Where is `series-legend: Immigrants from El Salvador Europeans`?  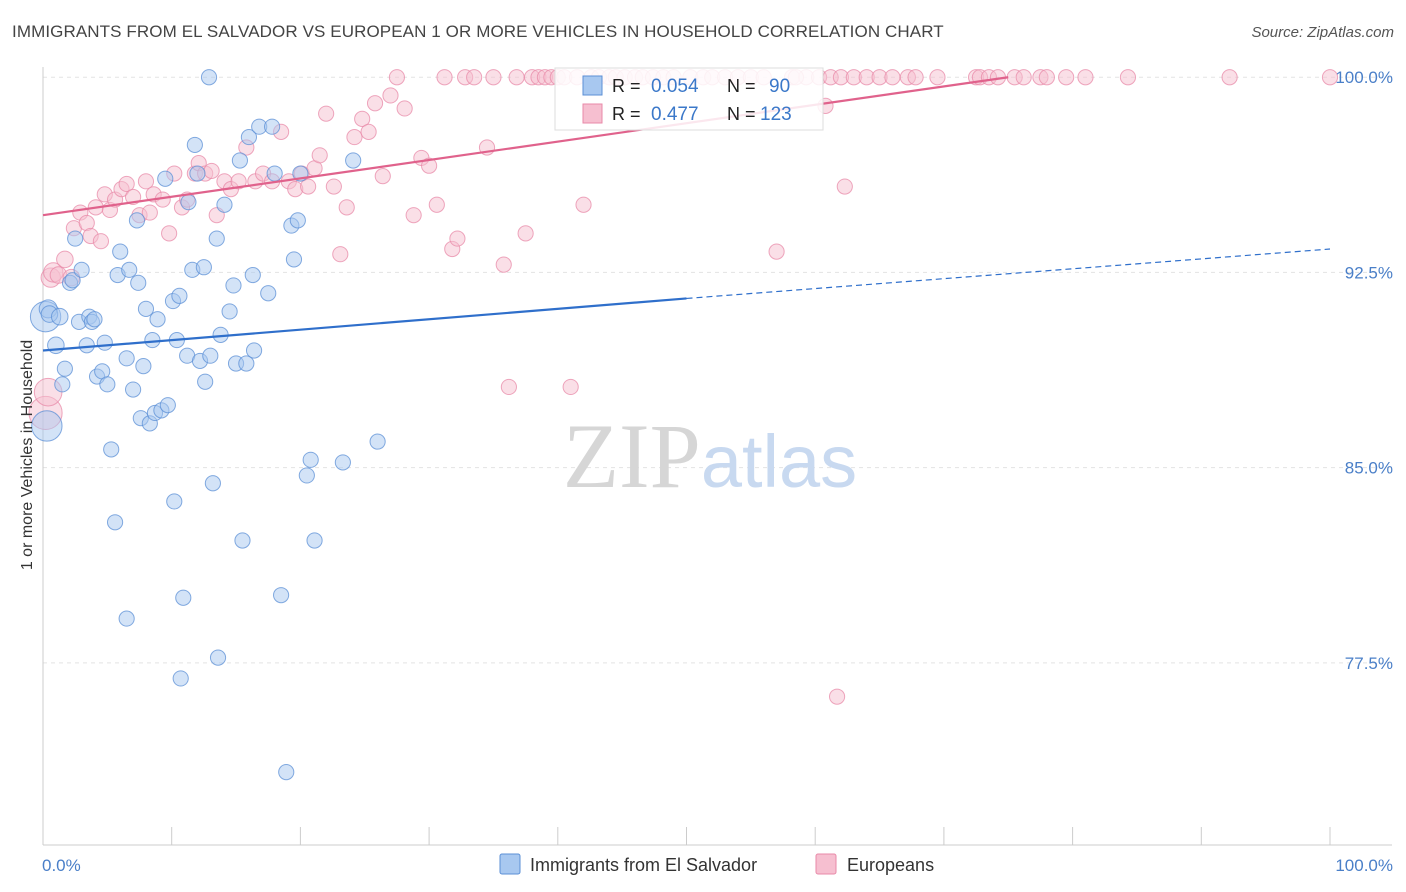
series-legend: Immigrants from El Salvador Europeans is located at coordinates (716, 864).